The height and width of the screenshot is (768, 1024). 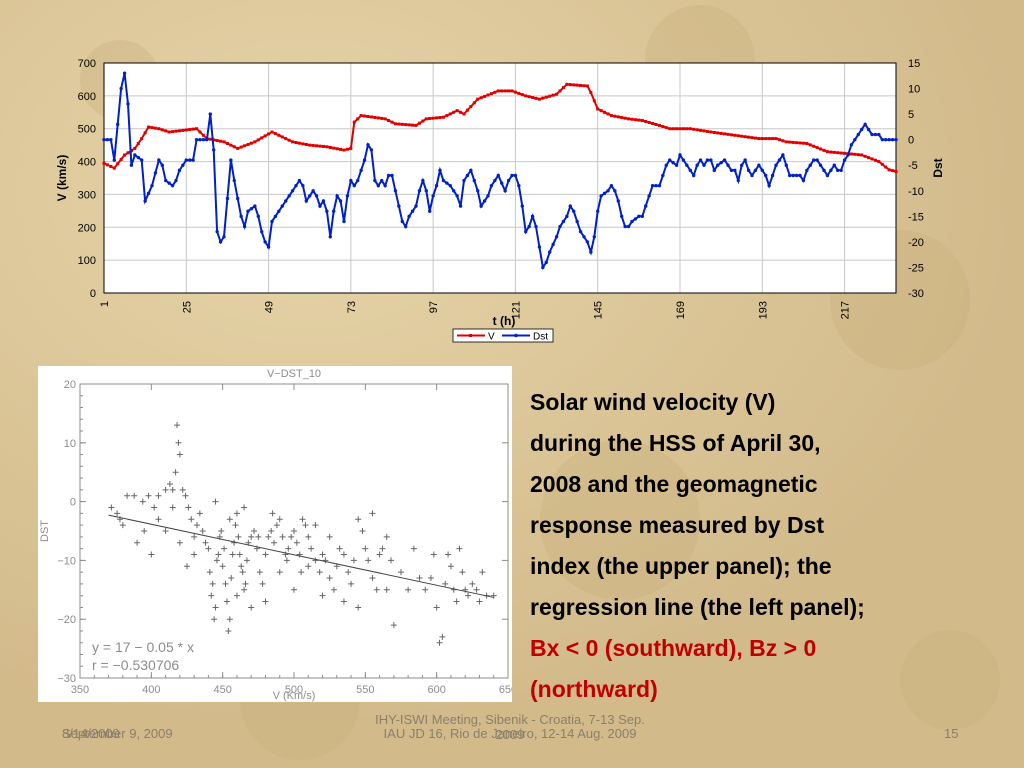 I want to click on y-right-tick-label: -5, so click(x=913, y=166).